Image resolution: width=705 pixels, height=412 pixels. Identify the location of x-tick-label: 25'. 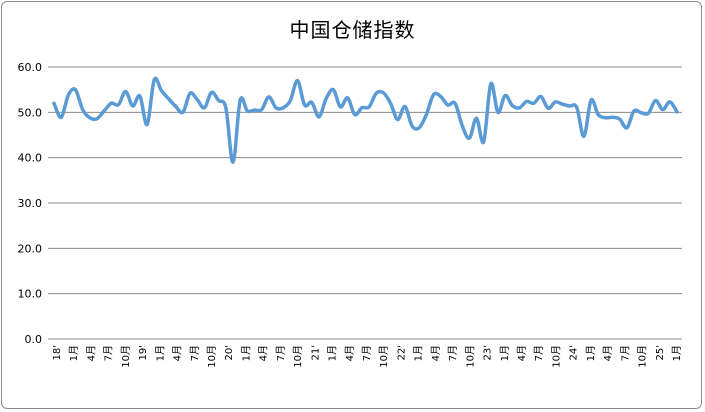
(660, 352).